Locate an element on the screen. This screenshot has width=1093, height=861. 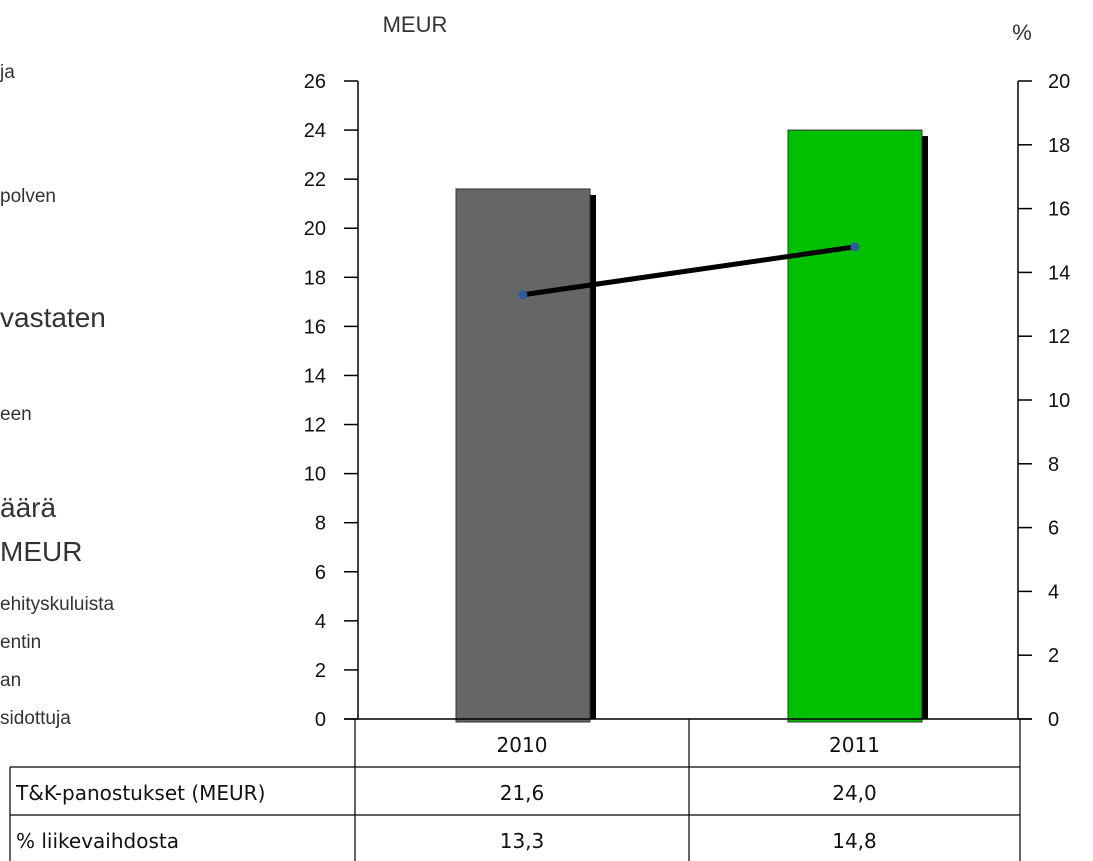
partial-text-line-1: ja is located at coordinates (7, 72).